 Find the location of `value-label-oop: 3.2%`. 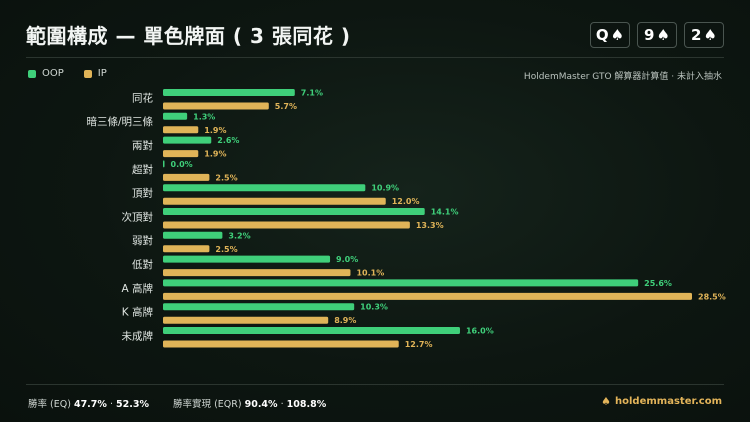

value-label-oop: 3.2% is located at coordinates (239, 235).